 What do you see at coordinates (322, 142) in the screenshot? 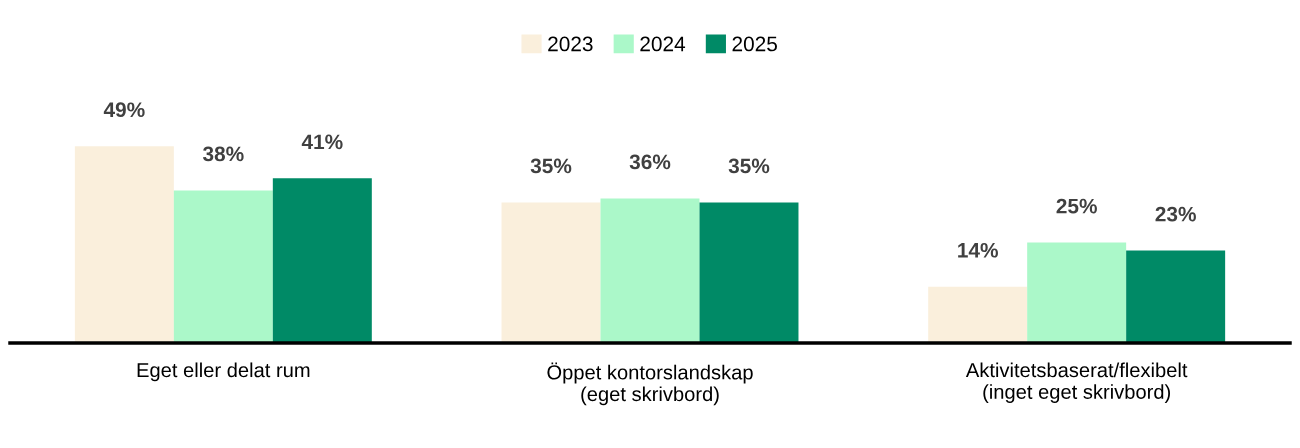
I see `data-label: 41%` at bounding box center [322, 142].